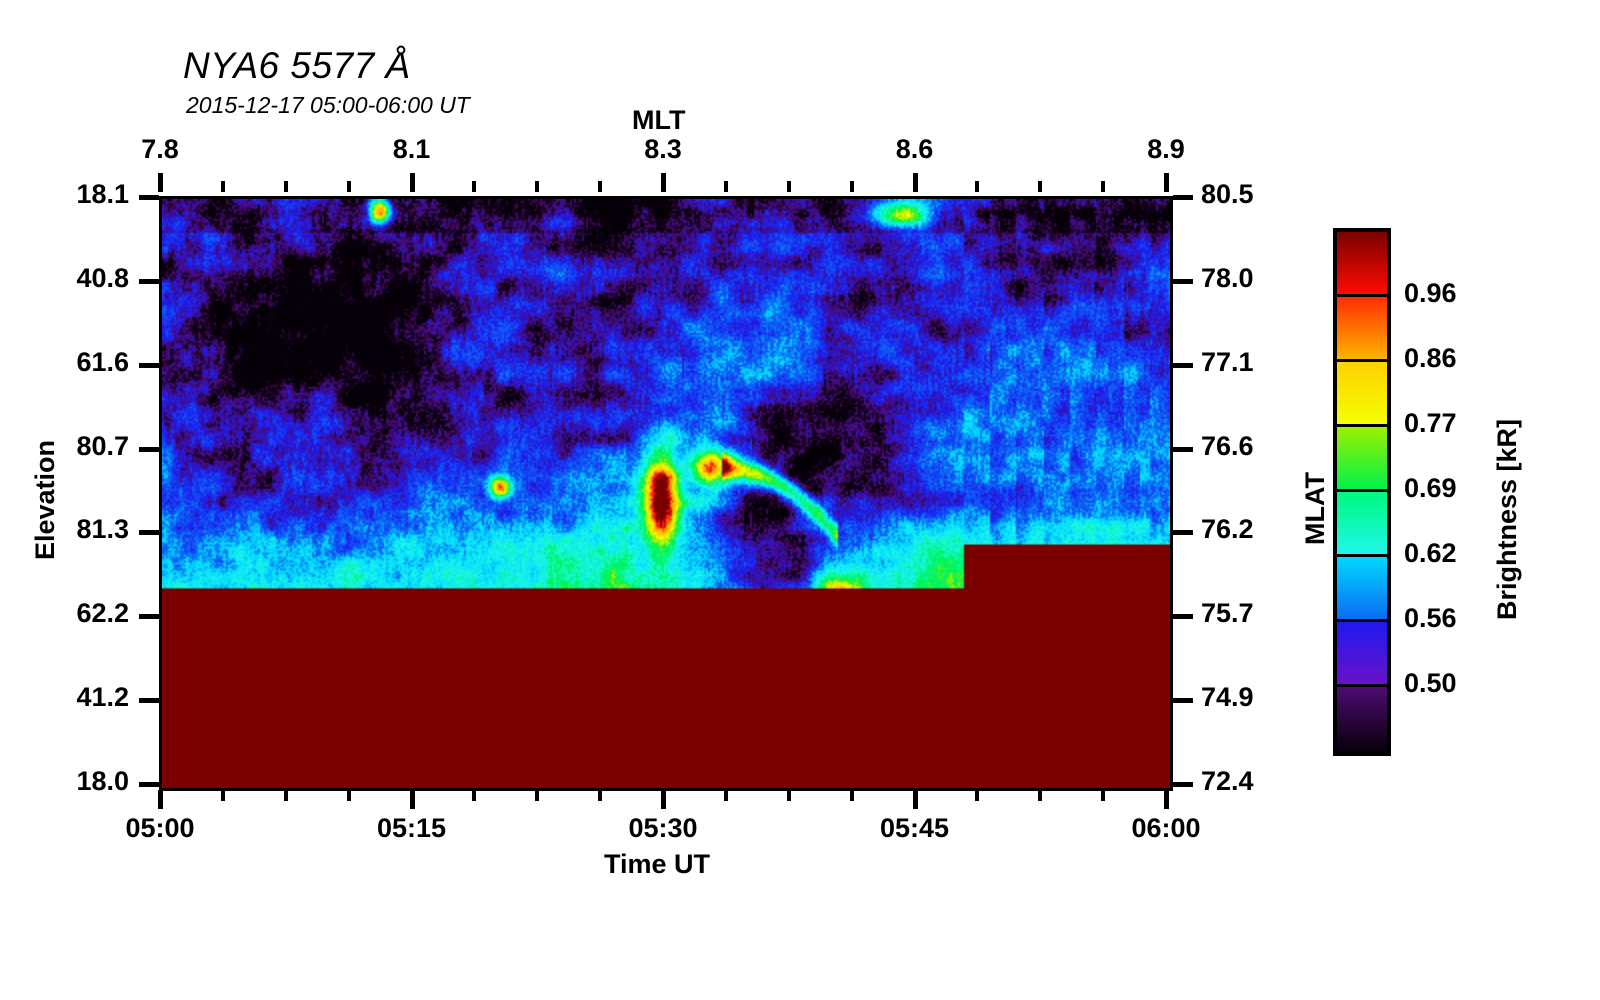  What do you see at coordinates (1430, 358) in the screenshot?
I see `colorbar-tick-label: 0.86` at bounding box center [1430, 358].